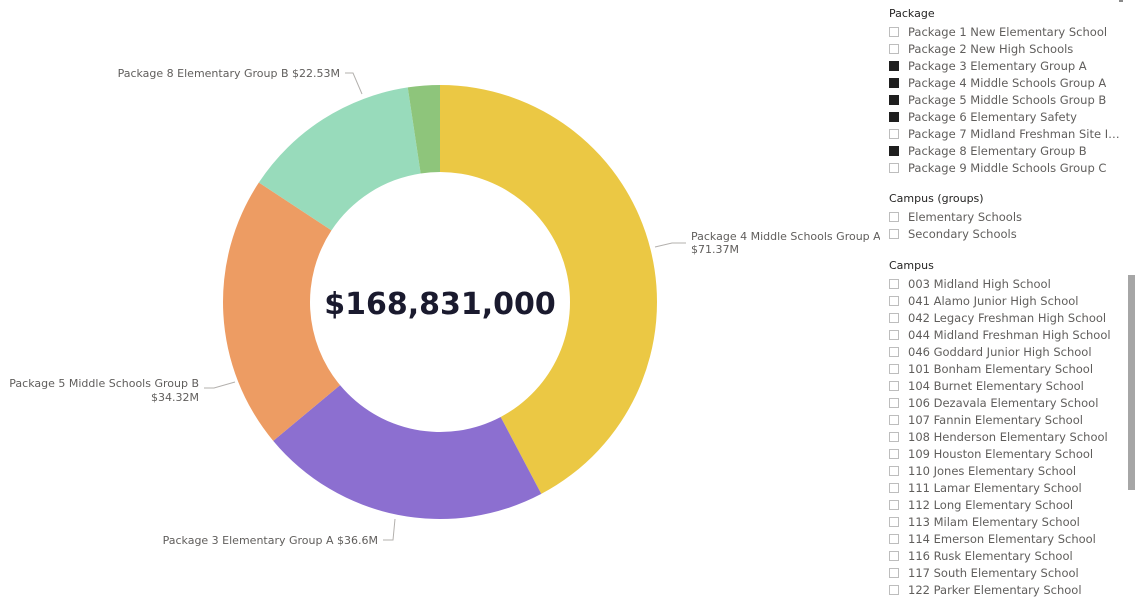 Image resolution: width=1135 pixels, height=608 pixels. Describe the element at coordinates (715, 249) in the screenshot. I see `callout-value-package-4: $71.37M` at that location.